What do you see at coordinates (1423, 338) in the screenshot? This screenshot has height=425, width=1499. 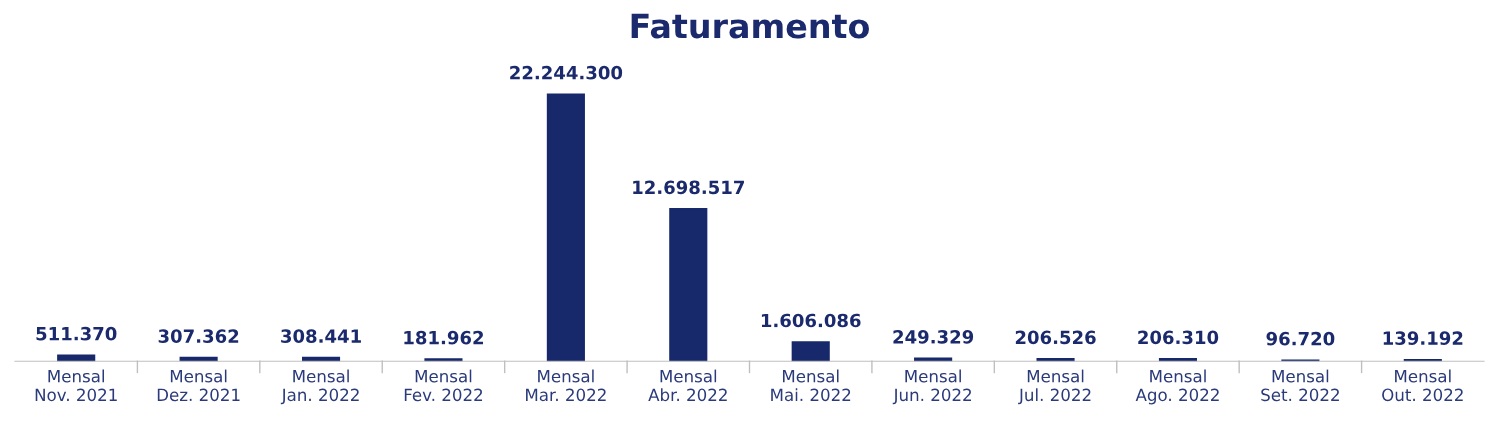 I see `data-label: 139.192` at bounding box center [1423, 338].